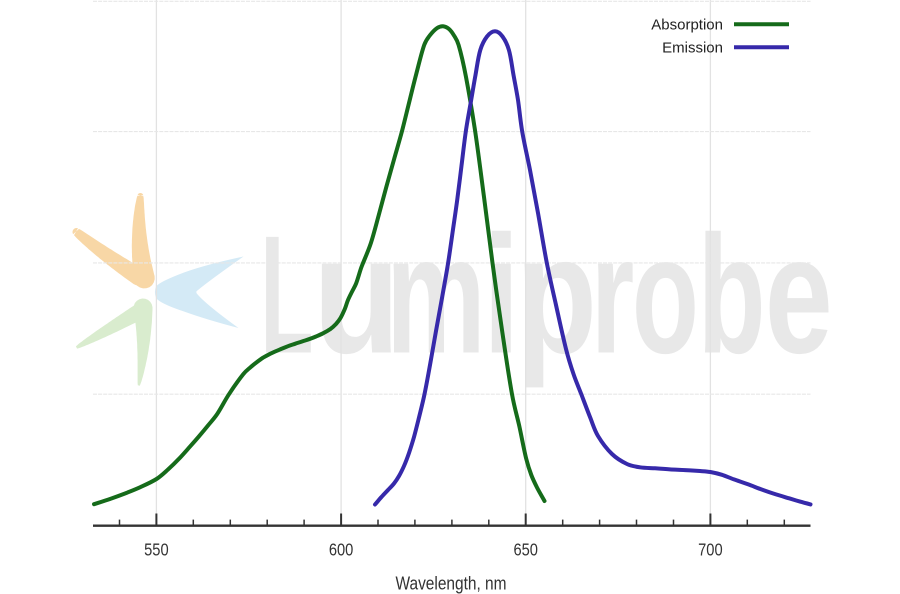  I want to click on svg-text: o, so click(665, 295).